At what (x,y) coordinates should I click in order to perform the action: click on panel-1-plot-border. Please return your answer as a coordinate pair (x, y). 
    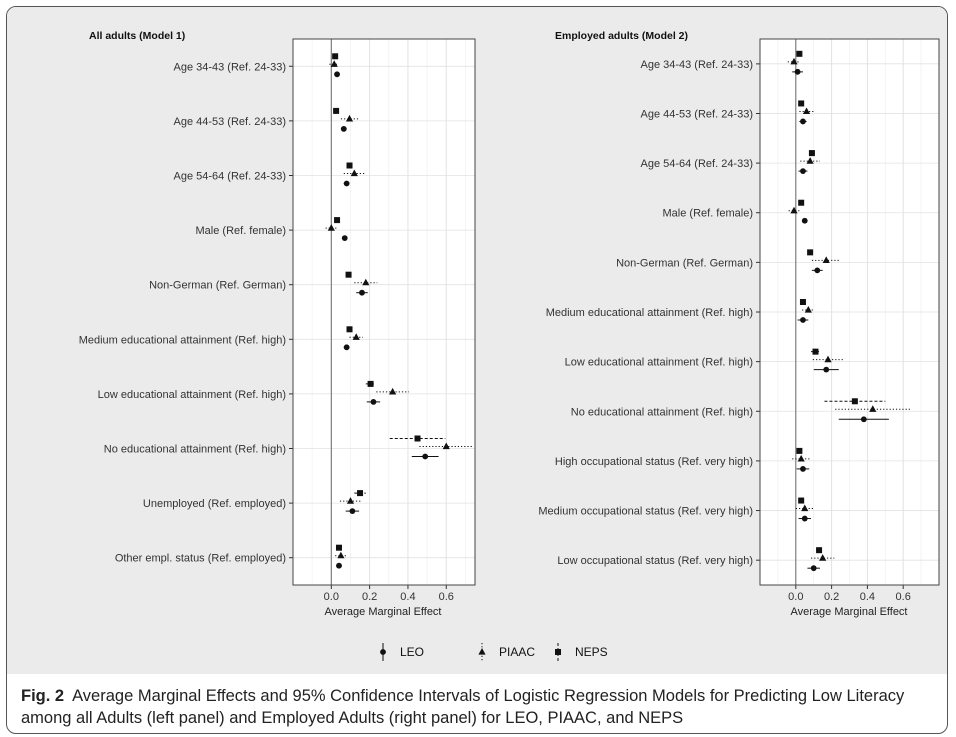
    Looking at the image, I should click on (849, 312).